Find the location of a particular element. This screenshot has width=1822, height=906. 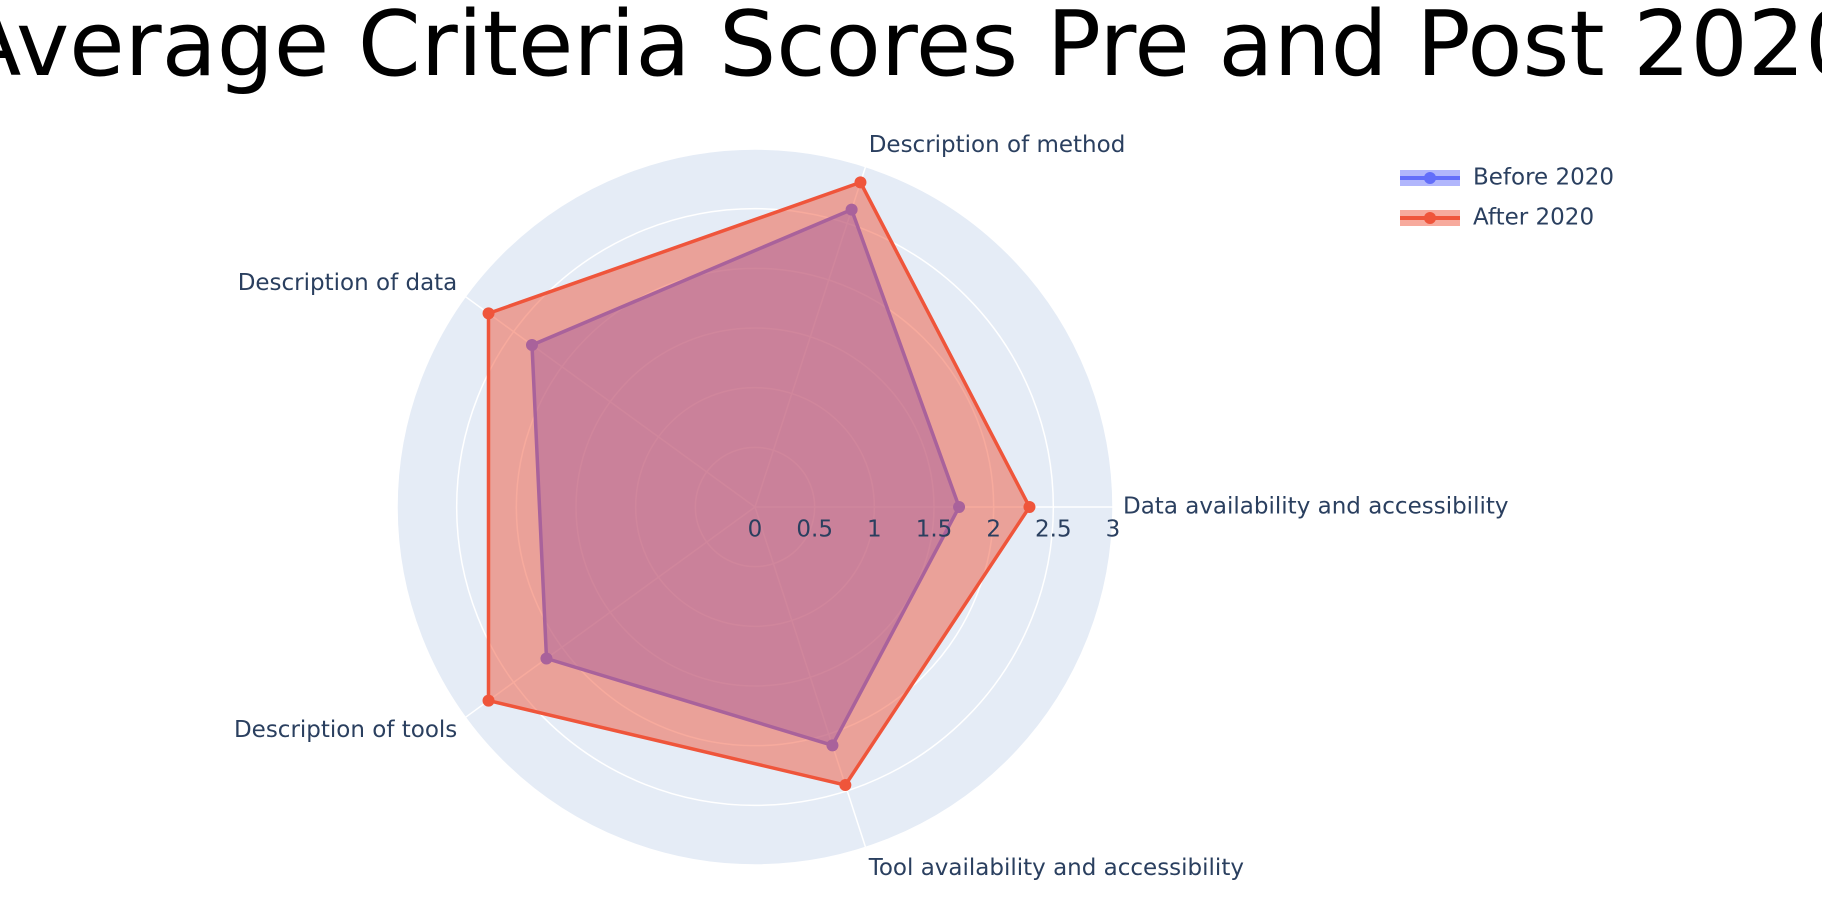

category-label: Description of method is located at coordinates (997, 145).